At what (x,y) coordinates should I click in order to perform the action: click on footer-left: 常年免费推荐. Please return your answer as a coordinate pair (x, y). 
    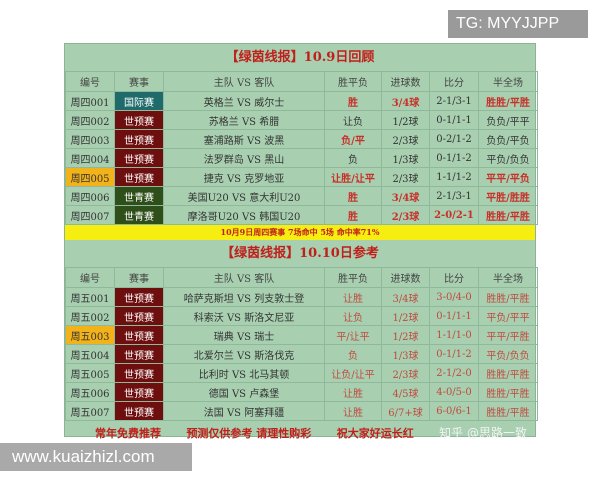
    Looking at the image, I should click on (128, 433).